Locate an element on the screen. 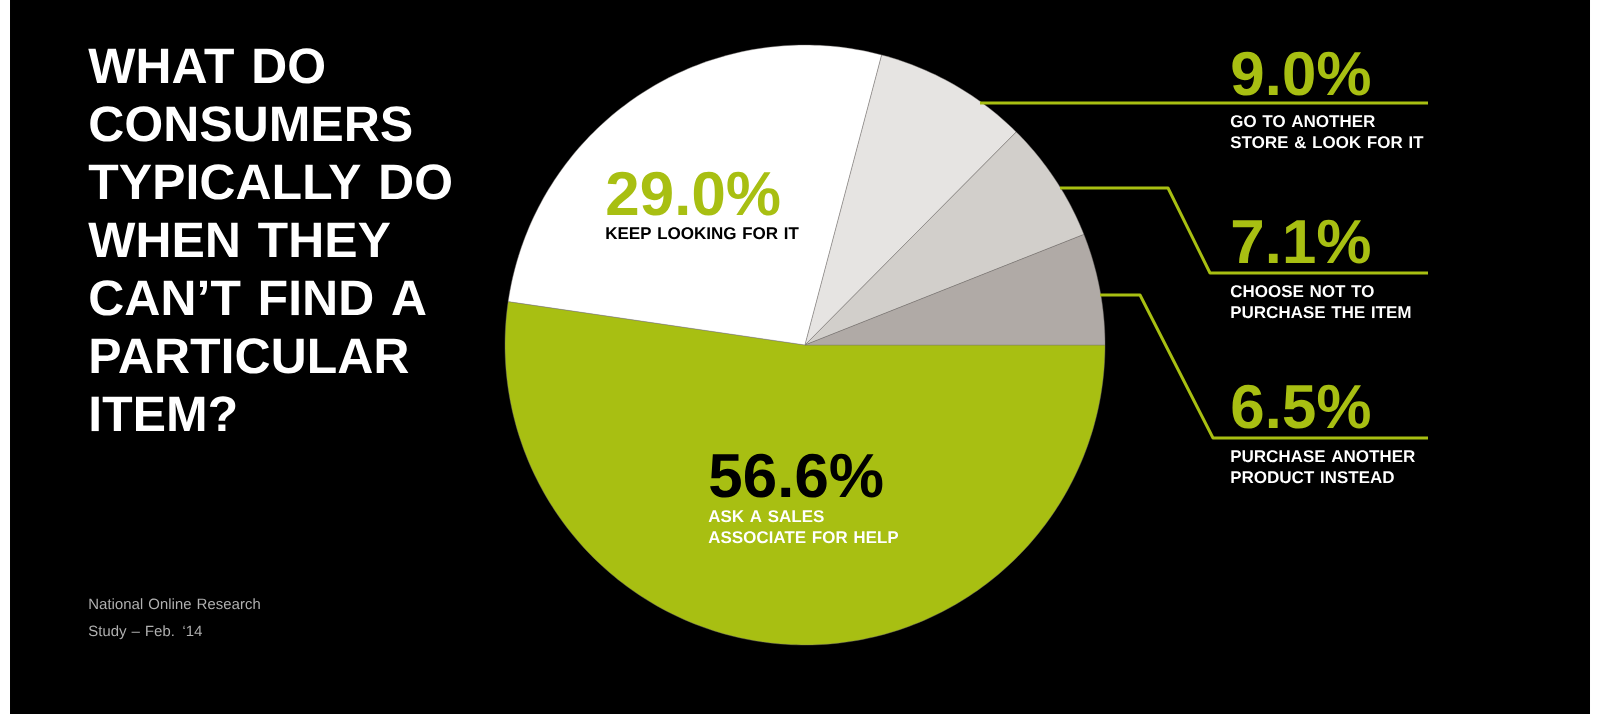 Image resolution: width=1598 pixels, height=719 pixels. slice-label: ASK A SALES ASSOCIATE FOR HELP is located at coordinates (803, 527).